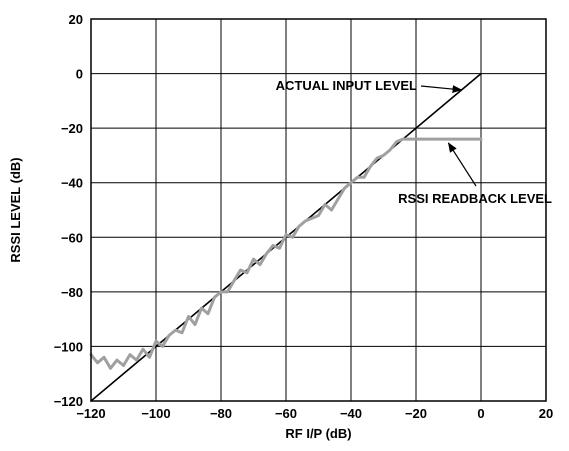  I want to click on x-axis-label: RF I/P (dB), so click(318, 433).